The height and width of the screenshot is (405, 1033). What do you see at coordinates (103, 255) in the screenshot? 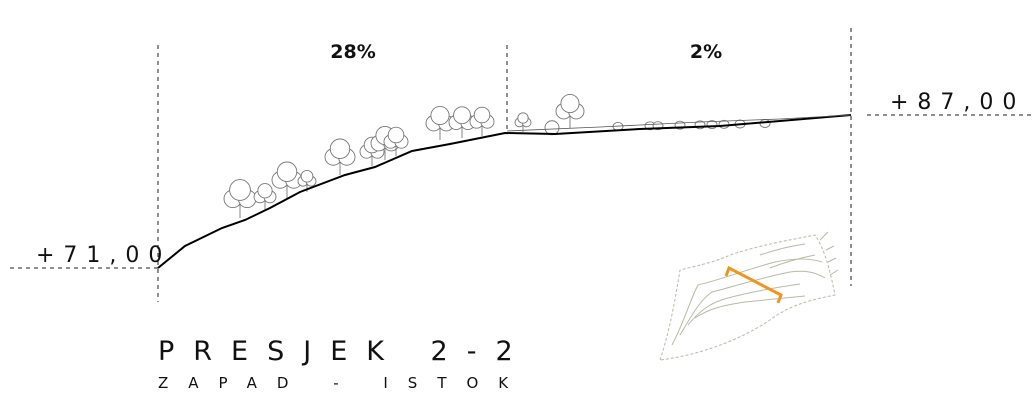
I see `elevation-label: +71,00` at bounding box center [103, 255].